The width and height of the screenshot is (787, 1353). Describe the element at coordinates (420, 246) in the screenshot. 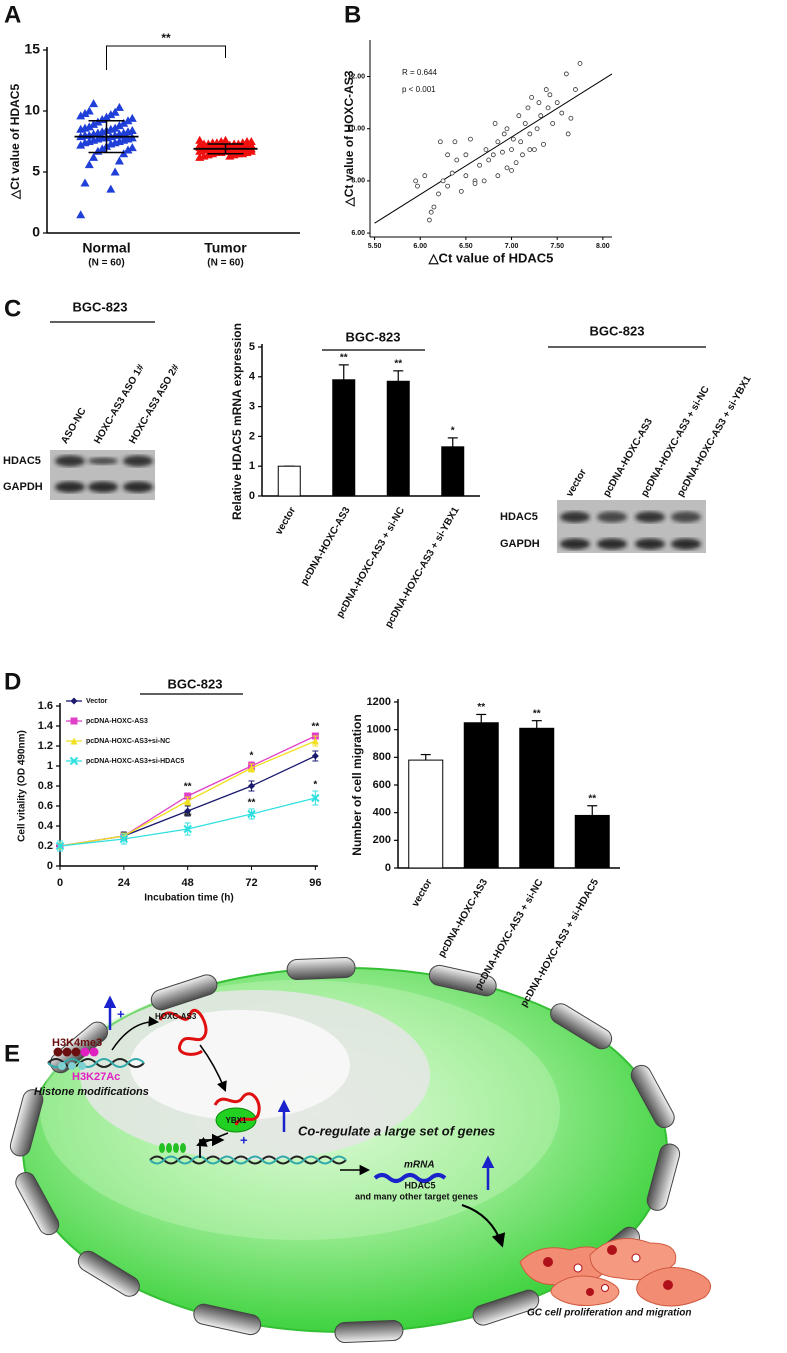

I see `x-tick-label: 6.00` at that location.